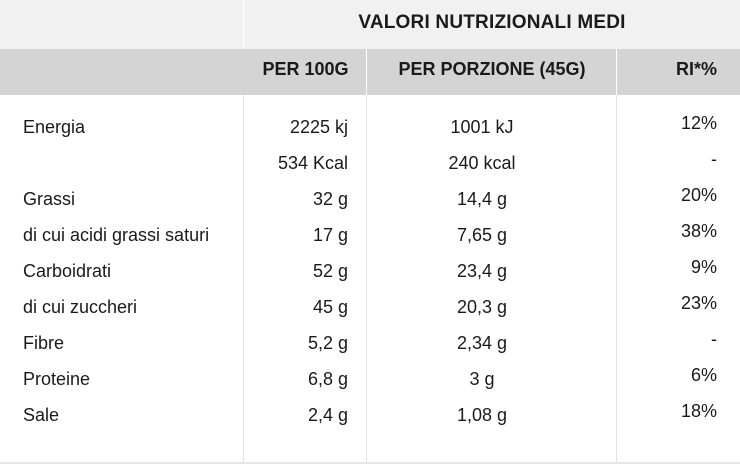  What do you see at coordinates (370, 163) in the screenshot?
I see `table-row: 534 Kcal 240 kcal -` at bounding box center [370, 163].